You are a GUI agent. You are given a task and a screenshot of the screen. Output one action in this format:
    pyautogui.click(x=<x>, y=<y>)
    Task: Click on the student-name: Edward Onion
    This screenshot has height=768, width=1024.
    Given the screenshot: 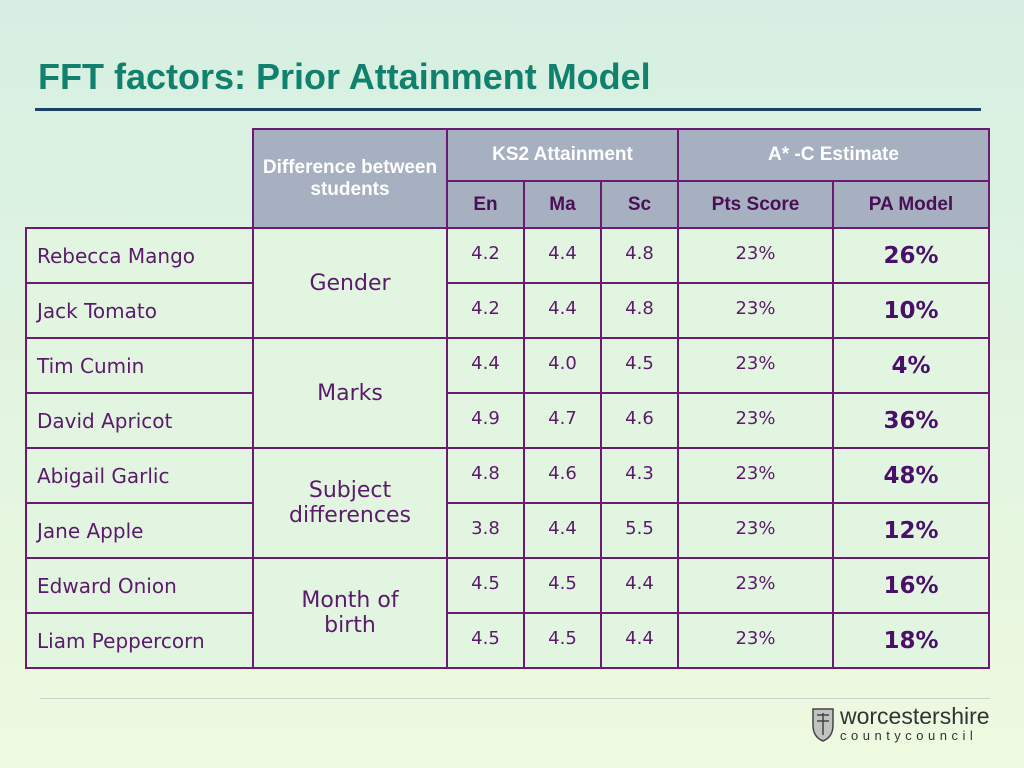 What is the action you would take?
    pyautogui.click(x=139, y=585)
    